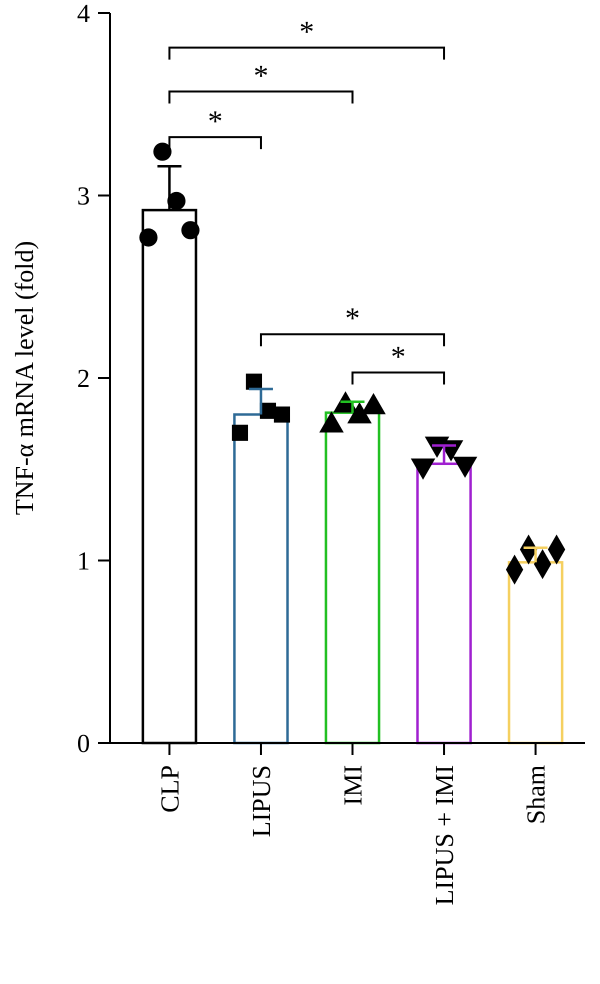 This screenshot has height=984, width=600. I want to click on y-tick-label: 1, so click(83, 561).